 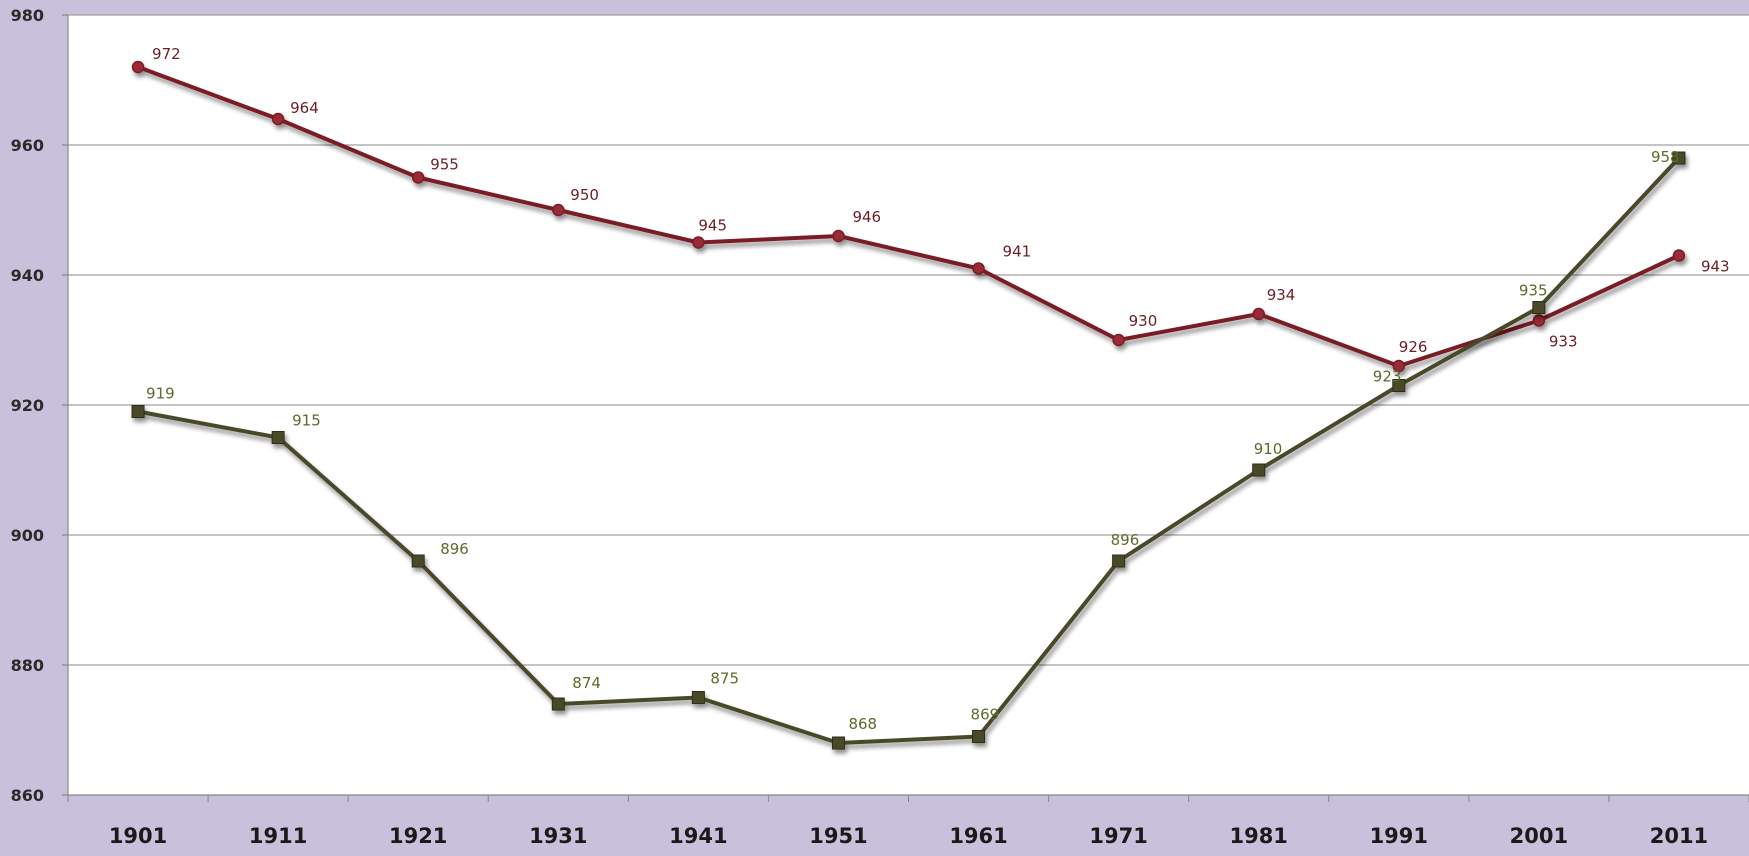 What do you see at coordinates (866, 217) in the screenshot?
I see `data-label: 946` at bounding box center [866, 217].